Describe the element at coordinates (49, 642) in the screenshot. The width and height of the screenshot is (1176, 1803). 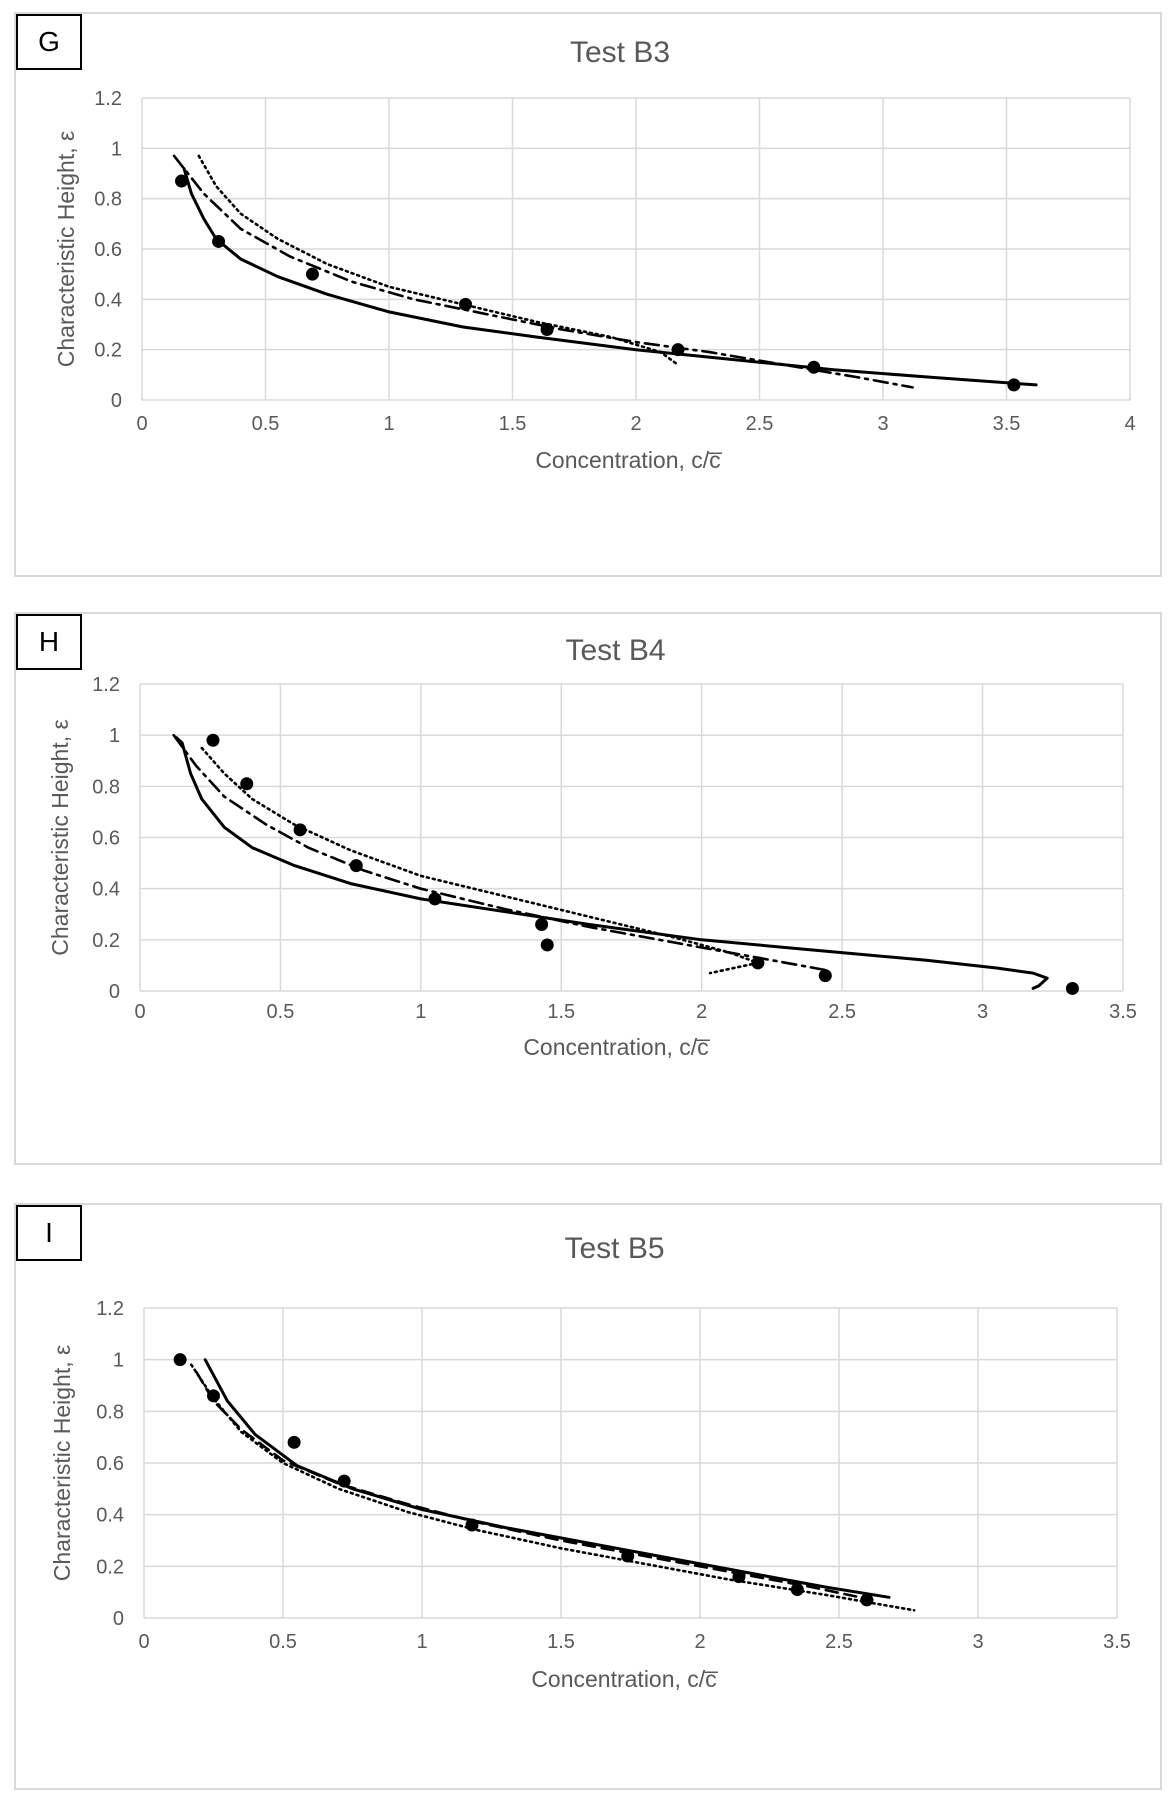
I see `panel-label: H` at that location.